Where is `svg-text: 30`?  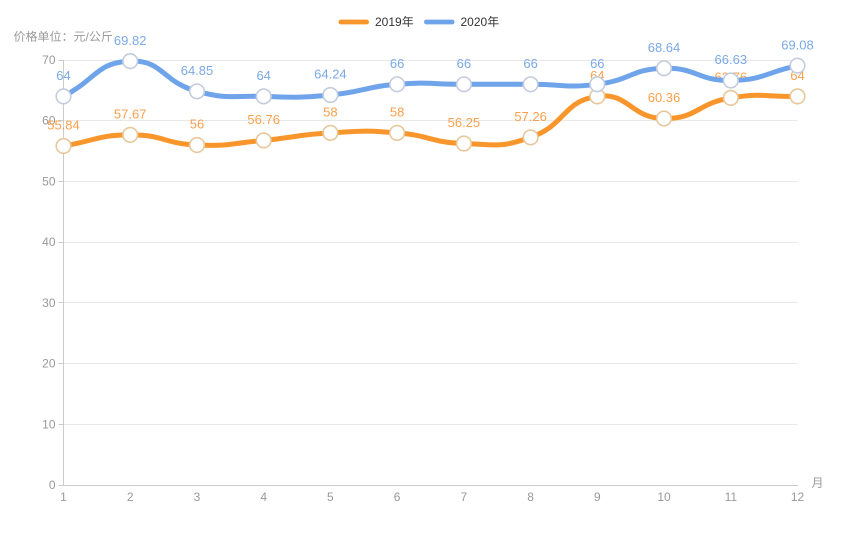
svg-text: 30 is located at coordinates (49, 303).